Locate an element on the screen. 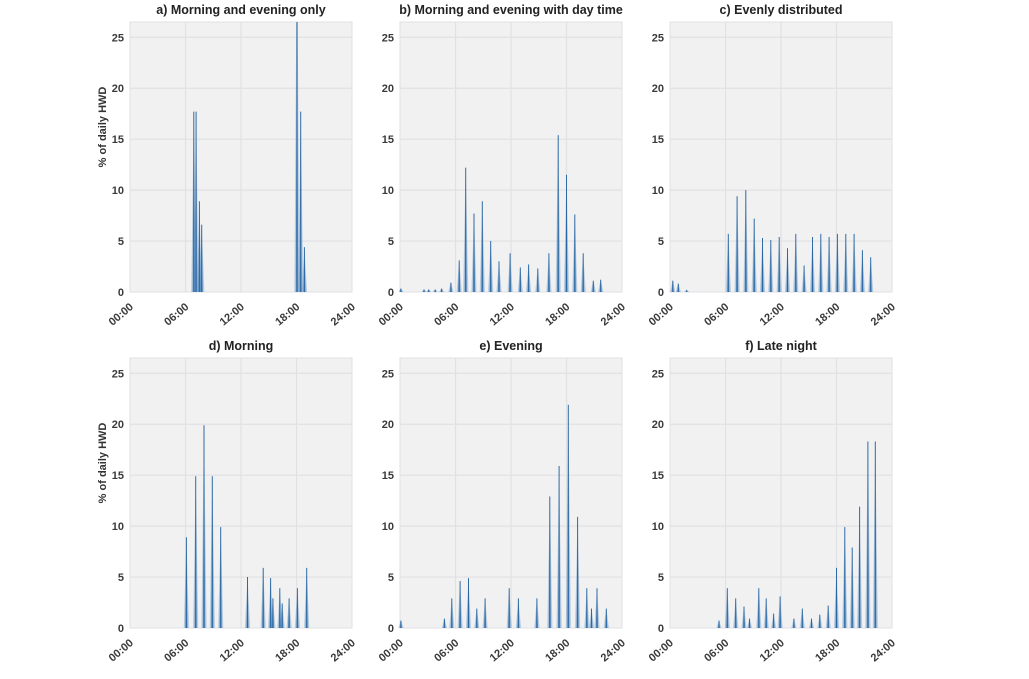 This screenshot has width=1029, height=679. subplot-b-title: b) Morning and evening with day time is located at coordinates (511, 10).